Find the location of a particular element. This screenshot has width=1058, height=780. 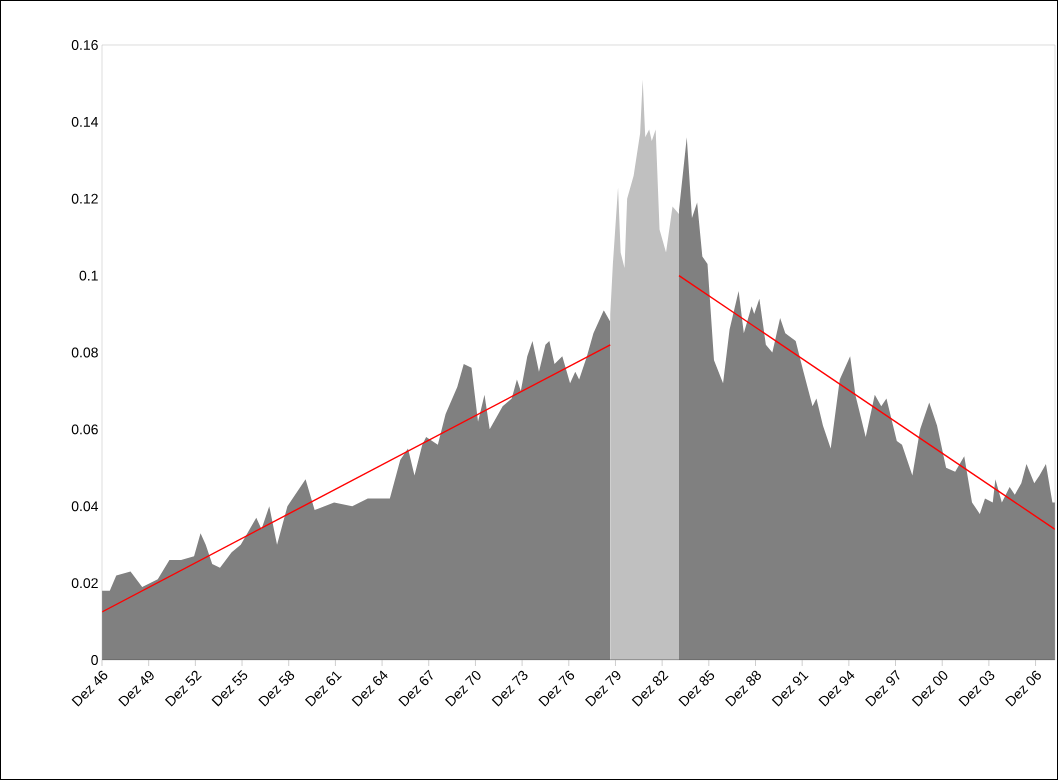

y-tick-label: 0.12 is located at coordinates (84, 198).